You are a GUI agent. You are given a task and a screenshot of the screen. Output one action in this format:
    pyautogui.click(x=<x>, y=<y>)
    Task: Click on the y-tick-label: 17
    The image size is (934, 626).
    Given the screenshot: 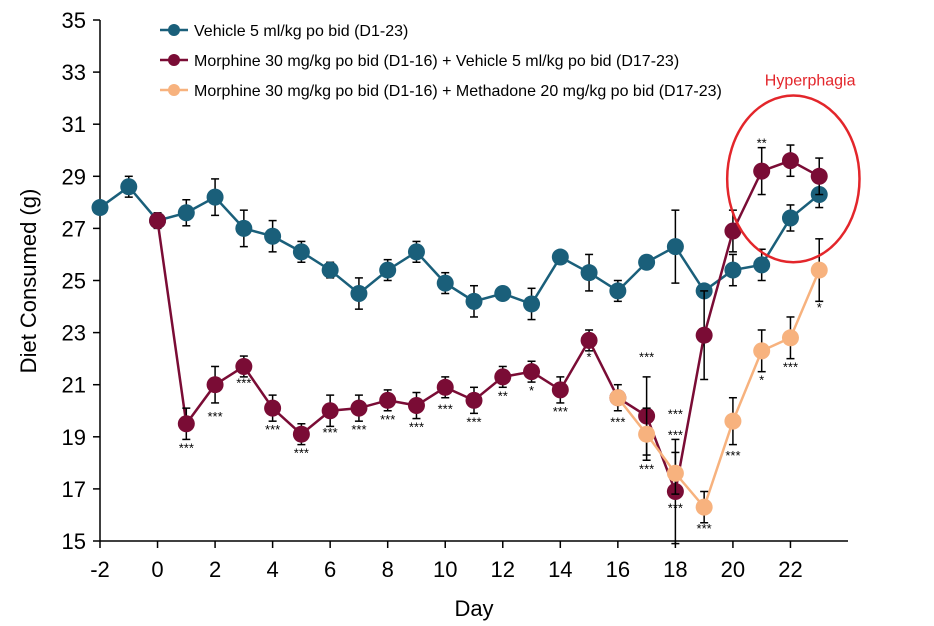 What is the action you would take?
    pyautogui.click(x=74, y=489)
    